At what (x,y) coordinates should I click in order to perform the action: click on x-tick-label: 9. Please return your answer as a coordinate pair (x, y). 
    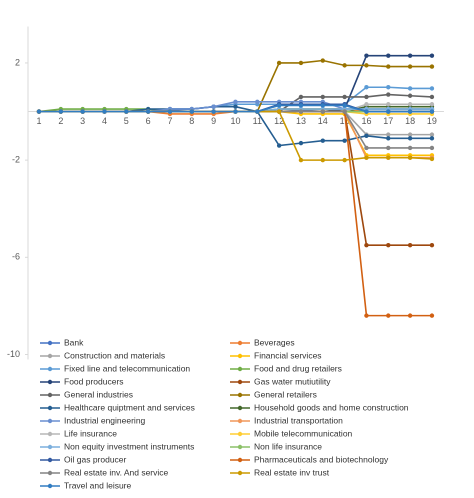
    Looking at the image, I should click on (213, 121).